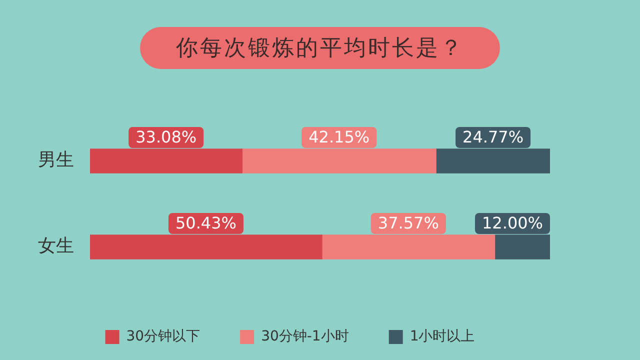 The height and width of the screenshot is (360, 640). I want to click on data-label: 42.15%, so click(339, 137).